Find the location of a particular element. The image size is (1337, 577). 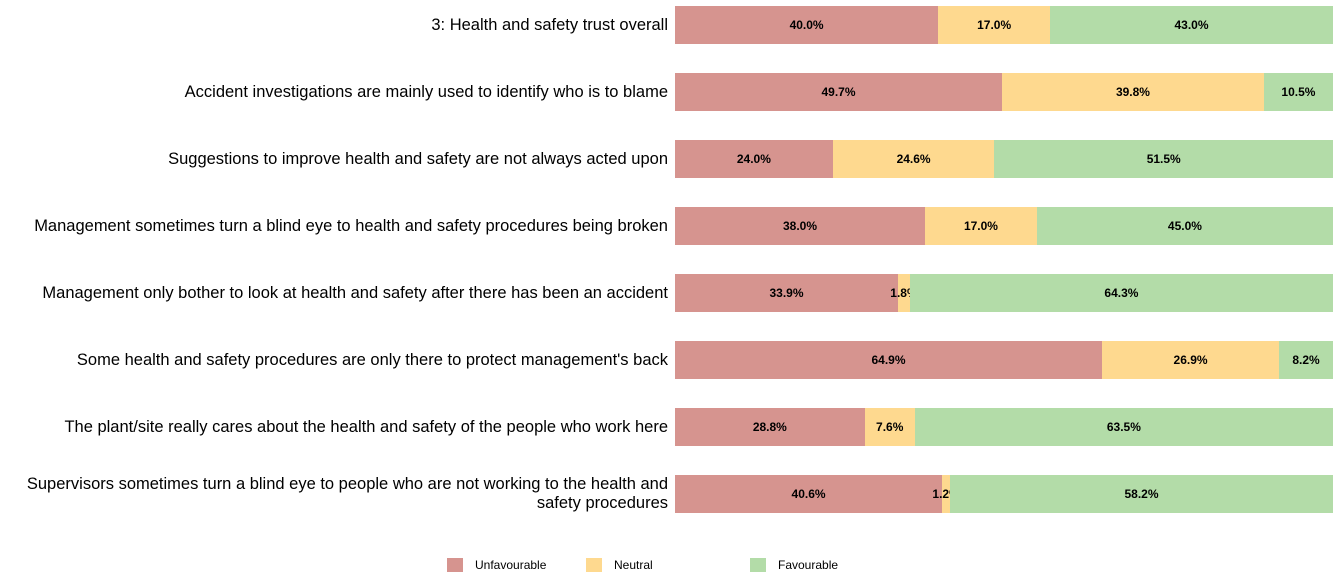

legend-label: Unfavourable is located at coordinates (511, 565).